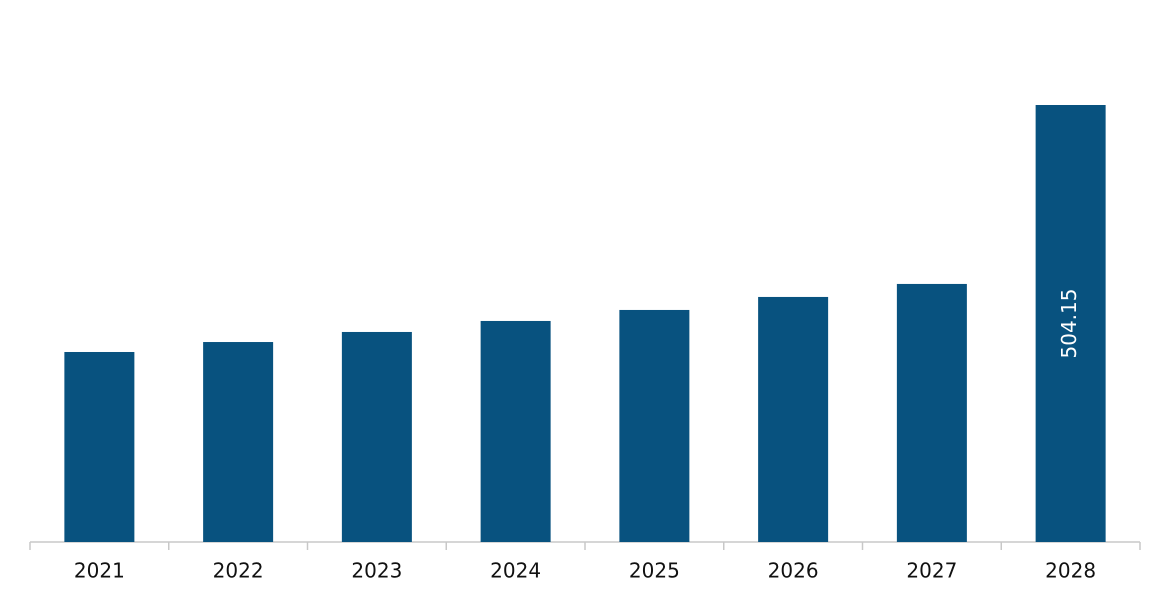 The width and height of the screenshot is (1170, 608). I want to click on x-tick-label: 2022, so click(238, 571).